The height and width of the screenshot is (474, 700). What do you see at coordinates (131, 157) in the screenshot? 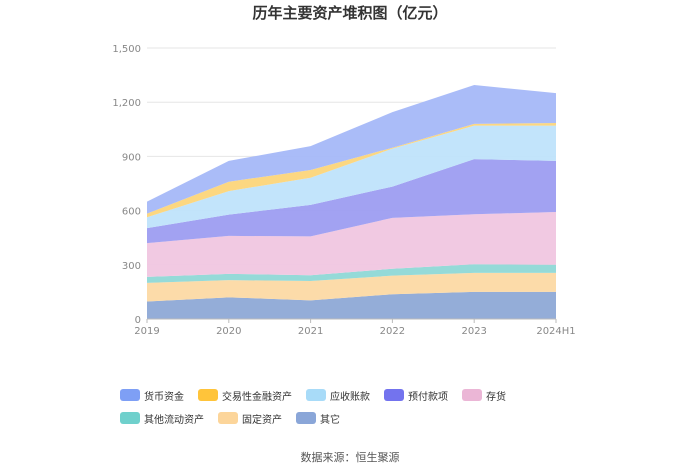
I see `y-tick-label: 900` at bounding box center [131, 157].